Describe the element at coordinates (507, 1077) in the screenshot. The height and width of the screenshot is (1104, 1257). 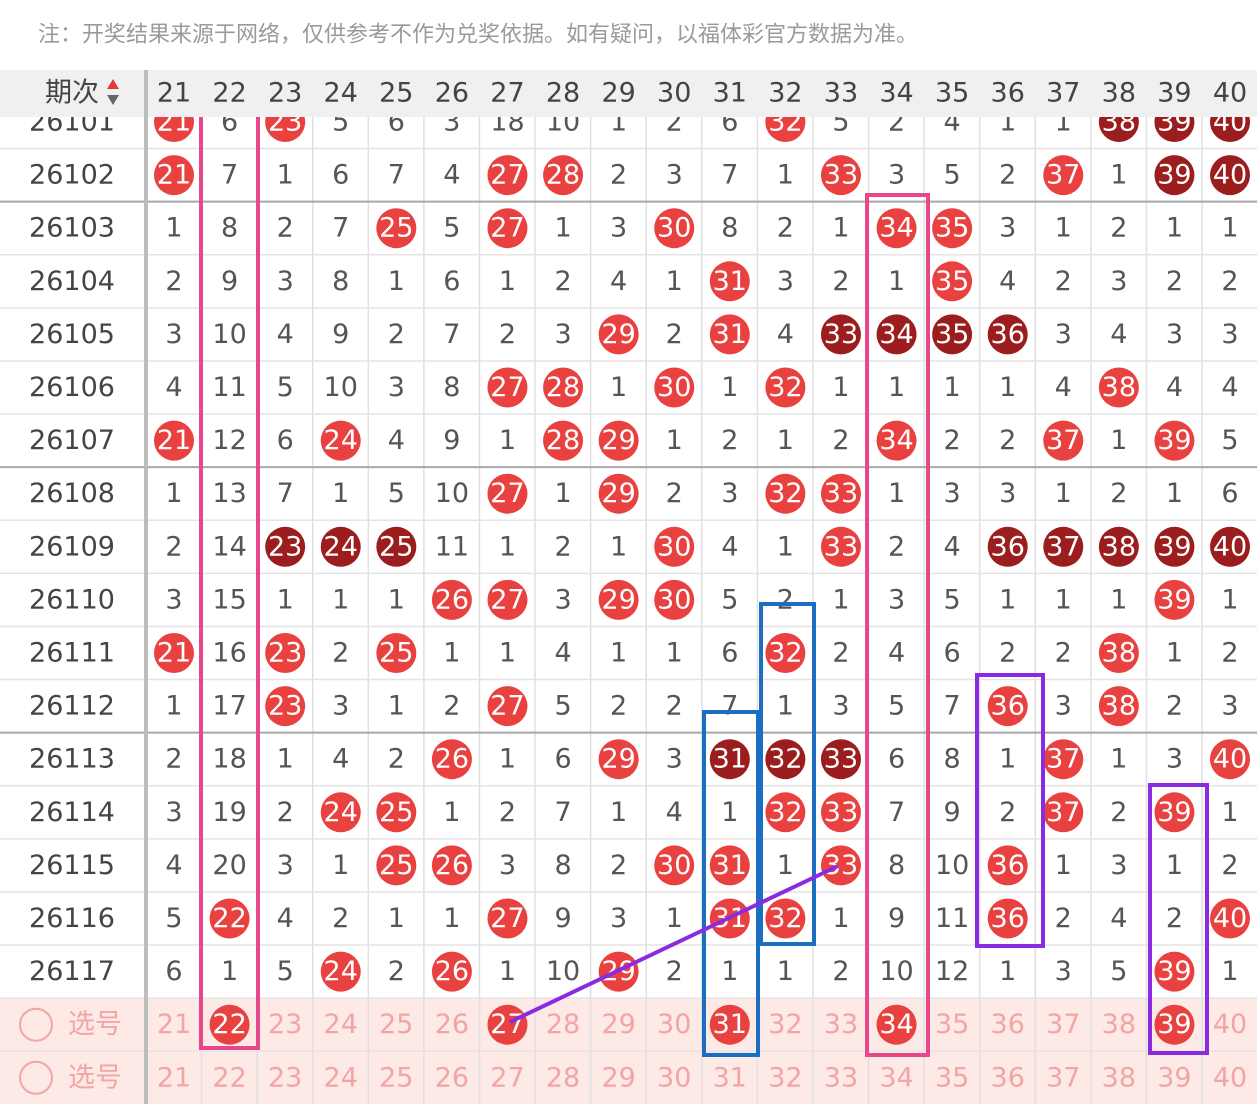
I see `cell-number: 27` at that location.